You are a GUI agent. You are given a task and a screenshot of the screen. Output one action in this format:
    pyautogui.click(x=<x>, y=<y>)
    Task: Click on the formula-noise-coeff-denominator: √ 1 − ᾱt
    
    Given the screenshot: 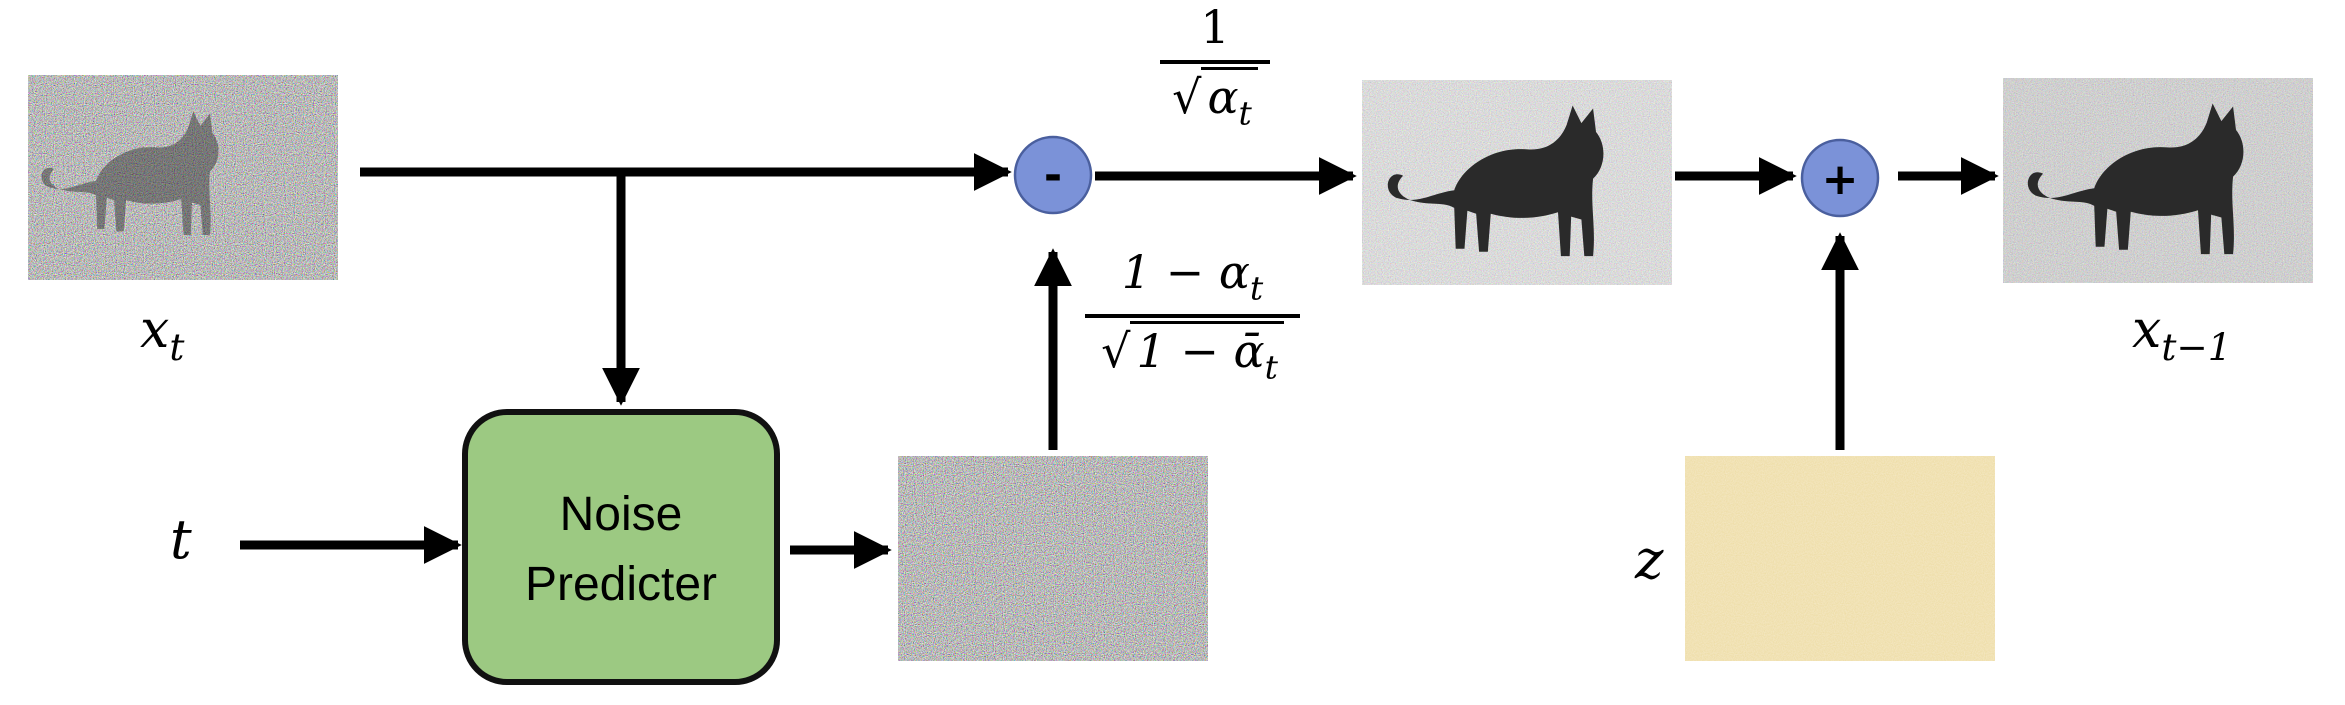 What is the action you would take?
    pyautogui.click(x=1192, y=353)
    